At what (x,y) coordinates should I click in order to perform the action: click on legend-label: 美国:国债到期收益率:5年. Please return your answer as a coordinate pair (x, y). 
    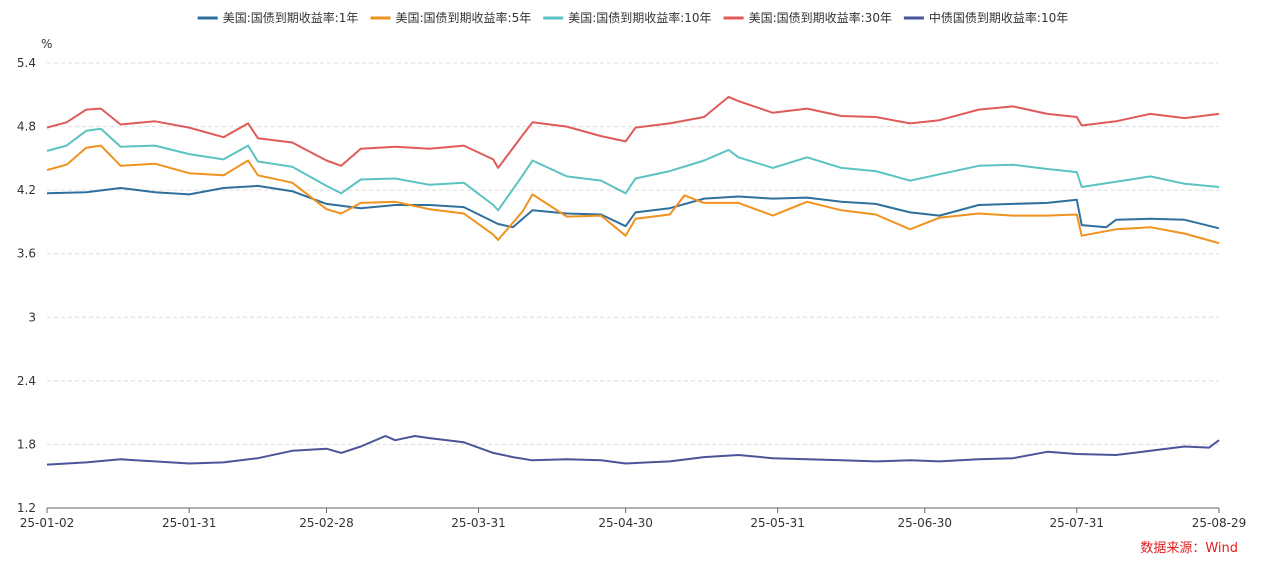
    Looking at the image, I should click on (464, 17).